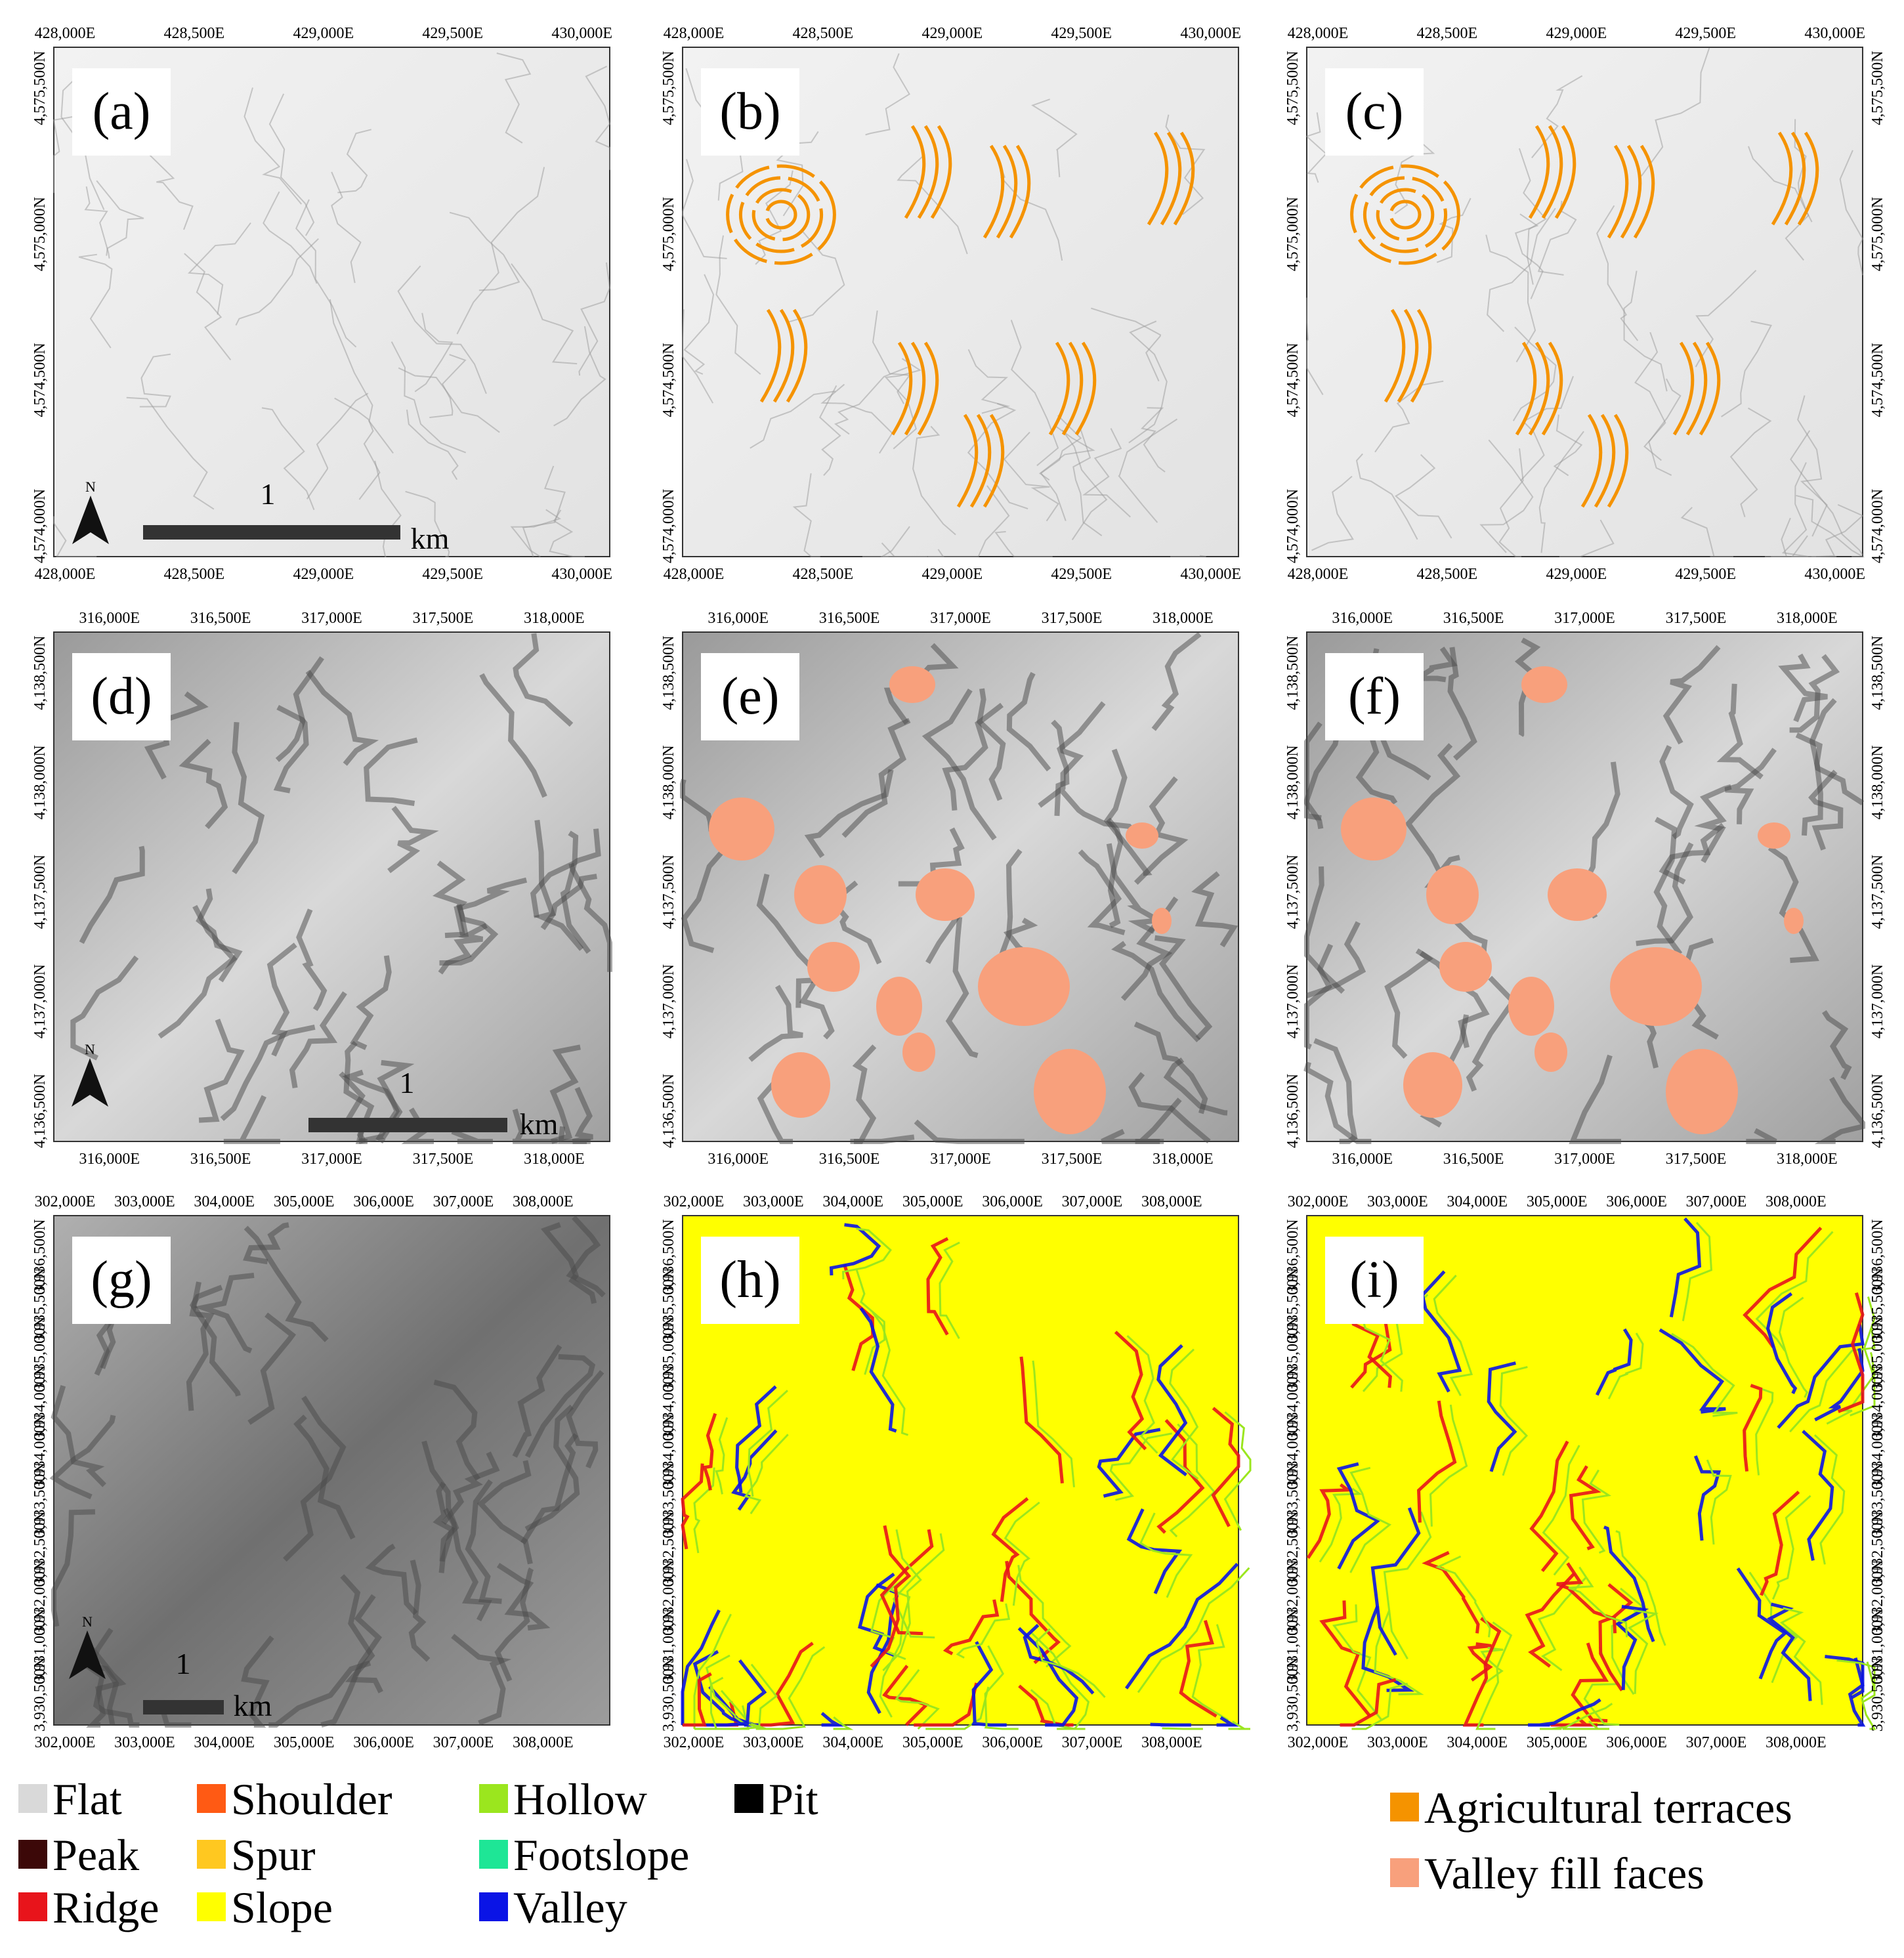 The image size is (1904, 1958). Describe the element at coordinates (90, 520) in the screenshot. I see `north-arrow` at that location.